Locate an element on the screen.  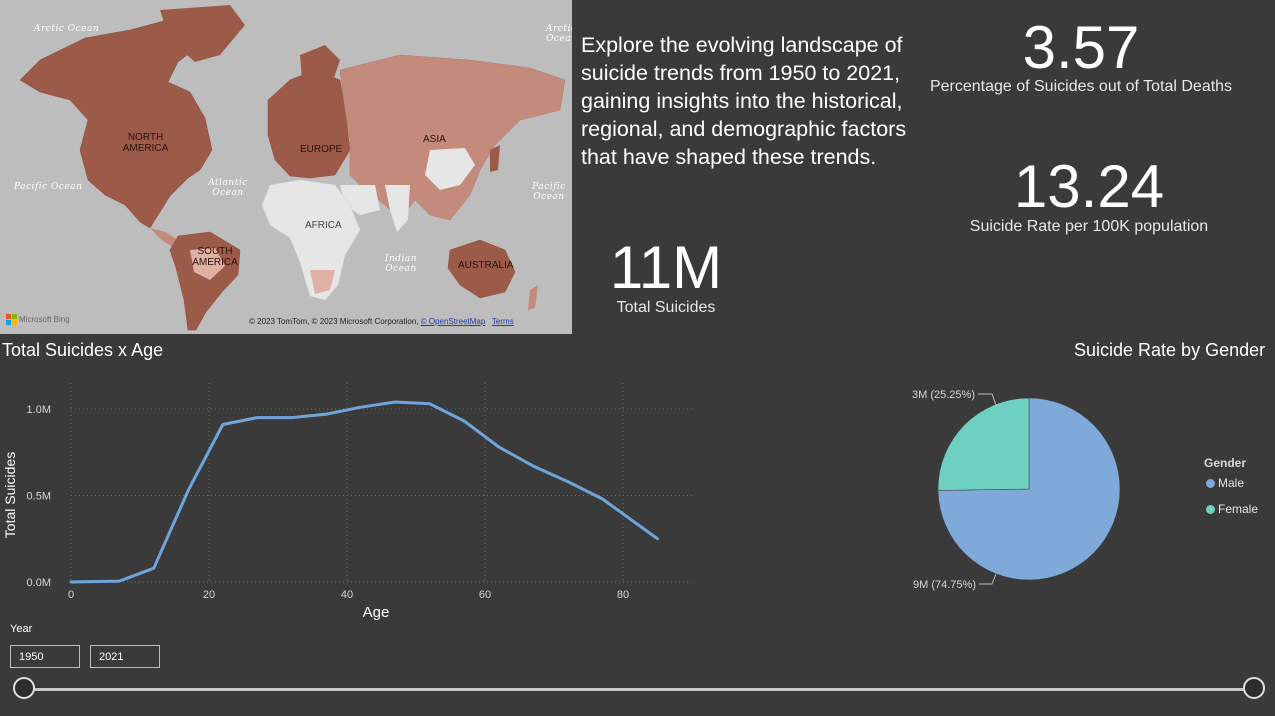
pie-leader-male is located at coordinates (988, 579).